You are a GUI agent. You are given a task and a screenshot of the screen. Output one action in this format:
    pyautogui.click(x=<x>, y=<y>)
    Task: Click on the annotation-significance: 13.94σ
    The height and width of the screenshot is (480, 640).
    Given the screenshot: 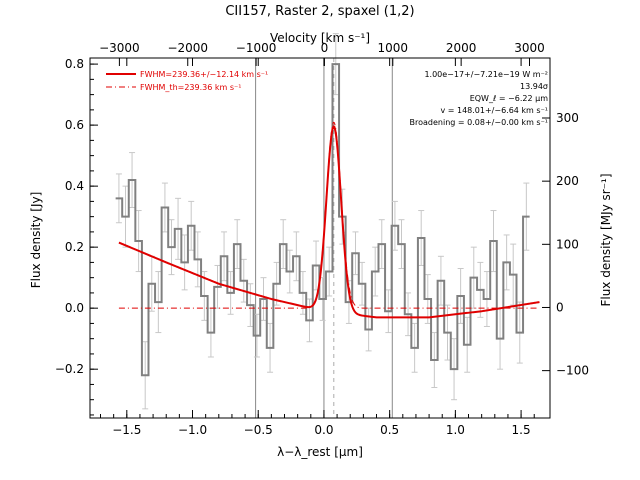 What is the action you would take?
    pyautogui.click(x=534, y=86)
    